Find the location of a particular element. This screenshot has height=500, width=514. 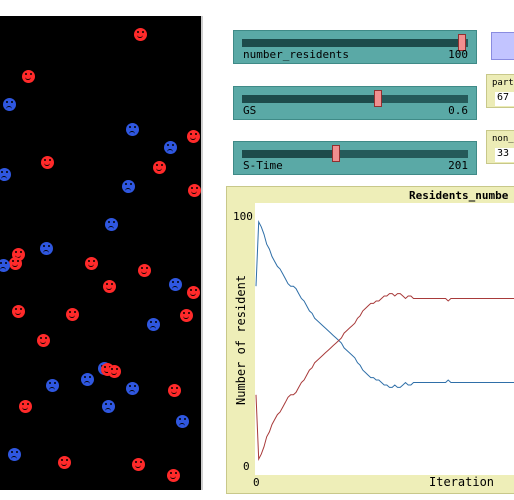

monitor-part: part 67 is located at coordinates (500, 91).